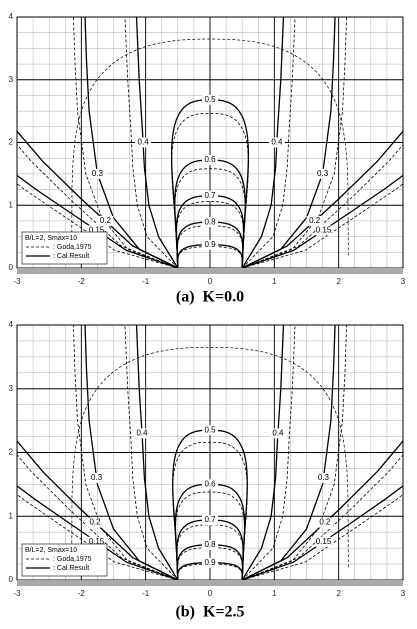 This screenshot has width=417, height=629. I want to click on panel-caption: (a) K=0.0, so click(210, 297).